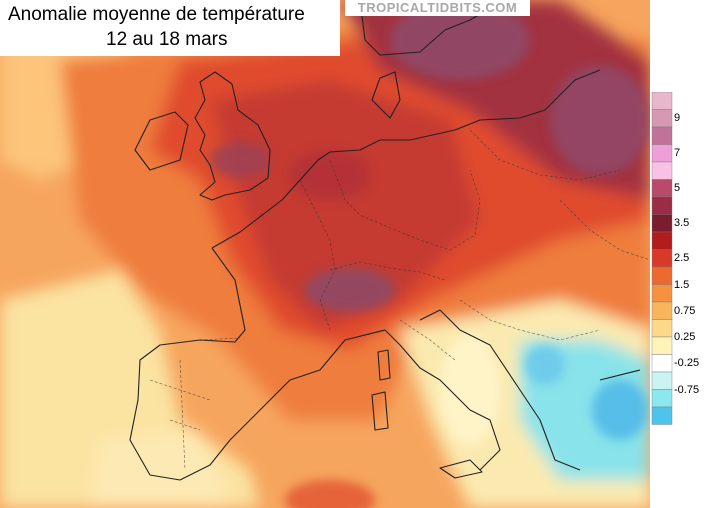  Describe the element at coordinates (461, 469) in the screenshot. I see `sicily-outline` at that location.